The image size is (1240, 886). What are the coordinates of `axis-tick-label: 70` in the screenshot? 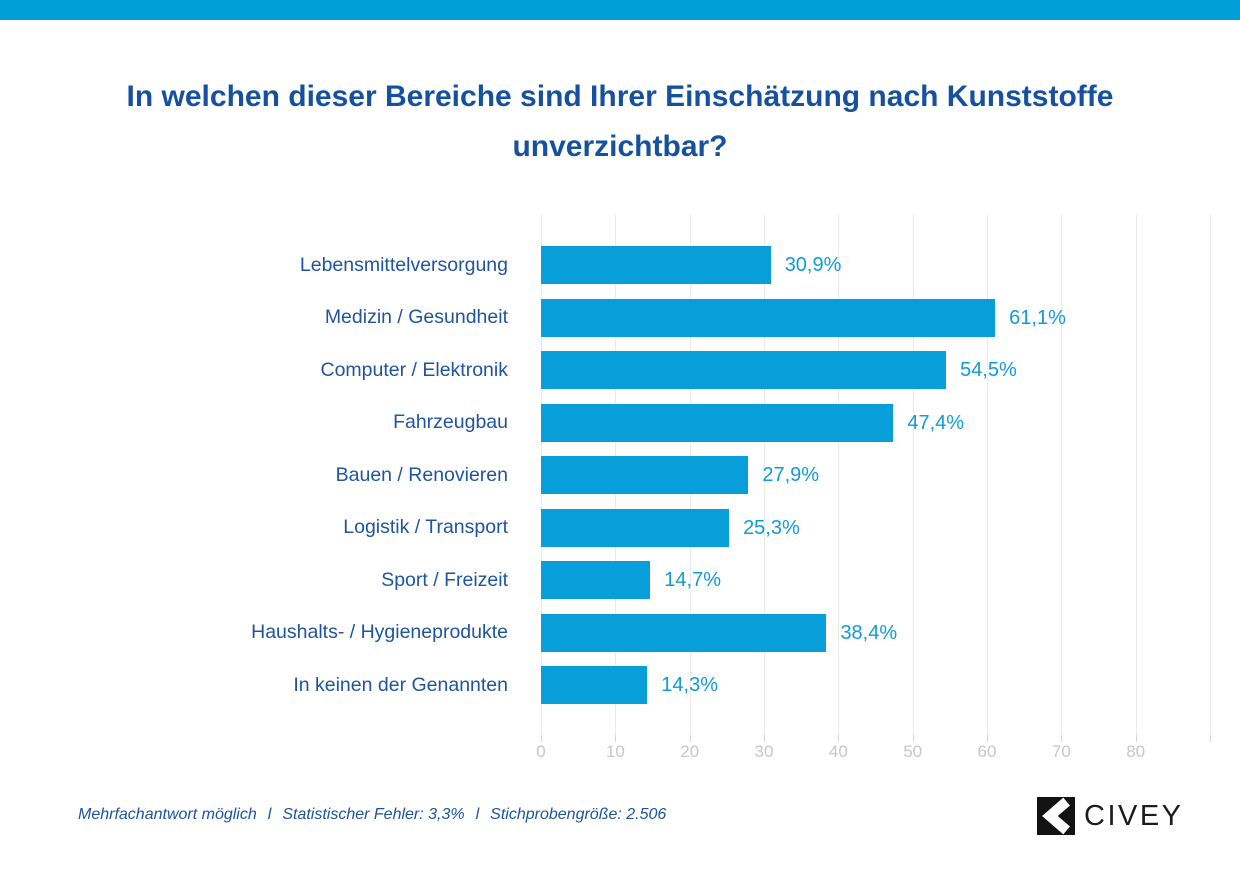 It's located at (1061, 751).